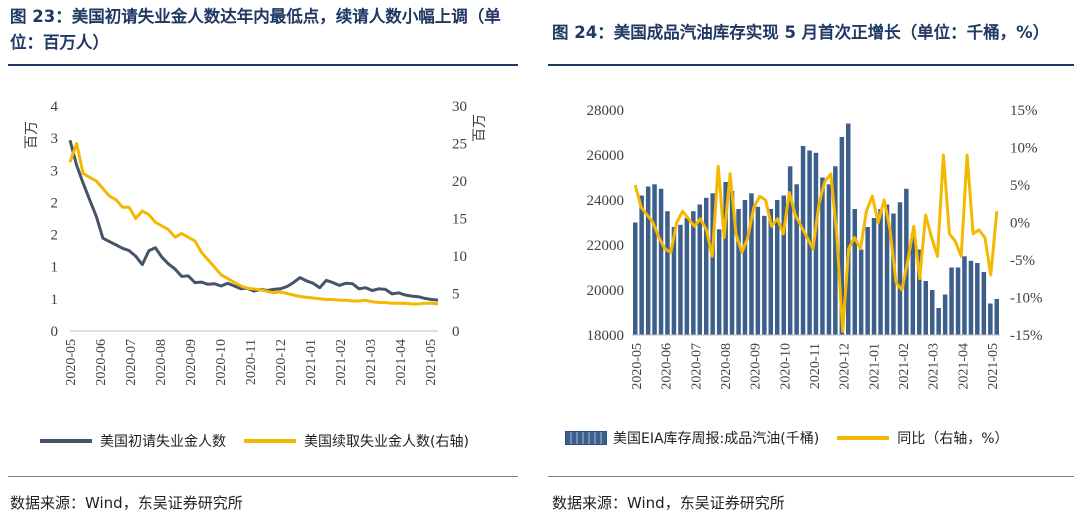 The height and width of the screenshot is (521, 1080). Describe the element at coordinates (386, 442) in the screenshot. I see `legend-label-continuing: 美国续取失业金人数(右轴)` at that location.